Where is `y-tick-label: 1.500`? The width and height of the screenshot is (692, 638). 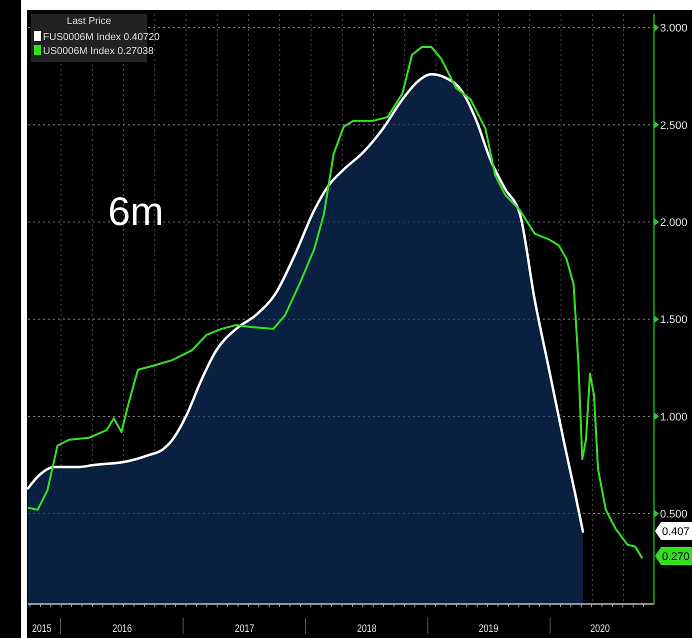 y-tick-label: 1.500 is located at coordinates (674, 320).